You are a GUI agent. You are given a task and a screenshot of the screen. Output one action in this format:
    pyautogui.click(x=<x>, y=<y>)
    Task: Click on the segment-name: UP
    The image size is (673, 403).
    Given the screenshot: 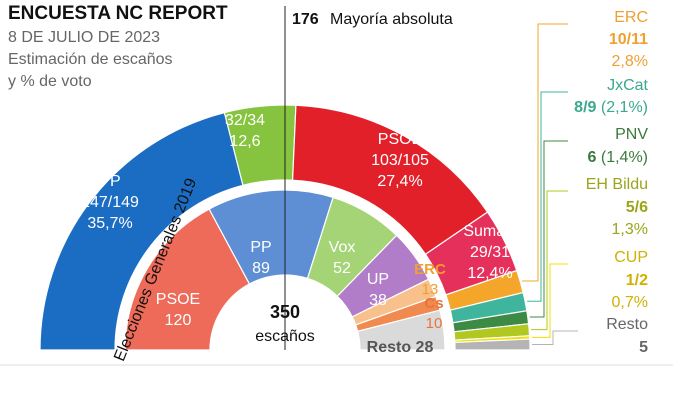 What is the action you would take?
    pyautogui.click(x=378, y=279)
    